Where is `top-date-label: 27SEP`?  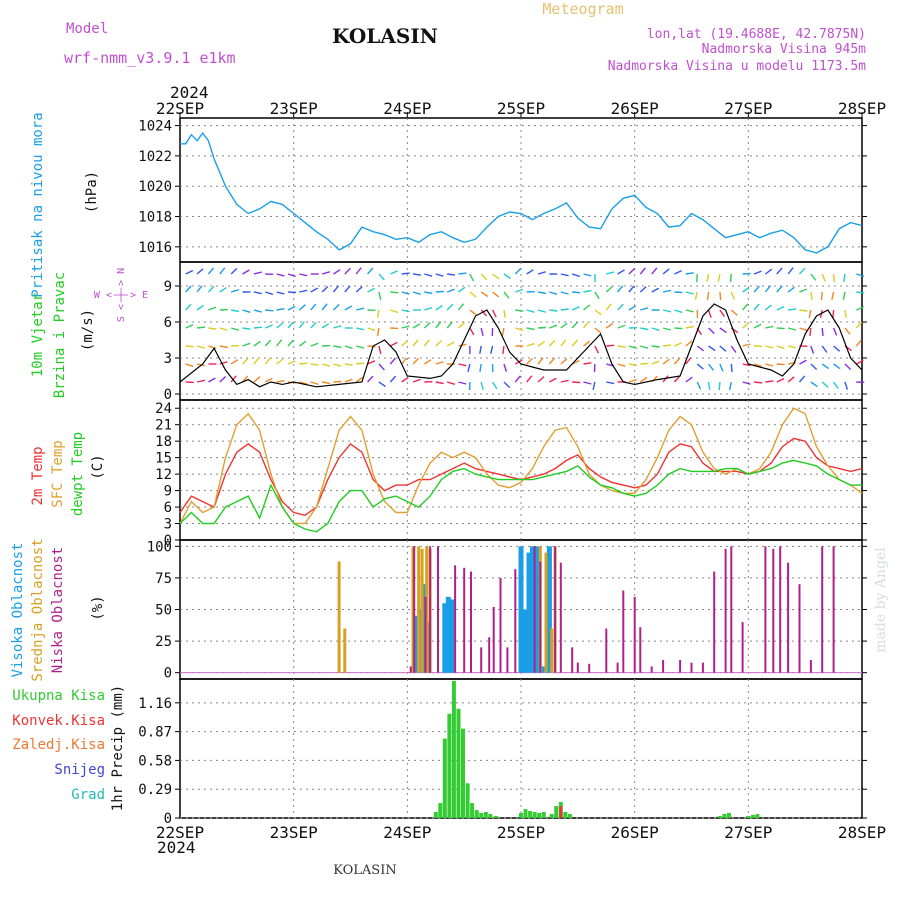 top-date-label: 27SEP is located at coordinates (748, 108).